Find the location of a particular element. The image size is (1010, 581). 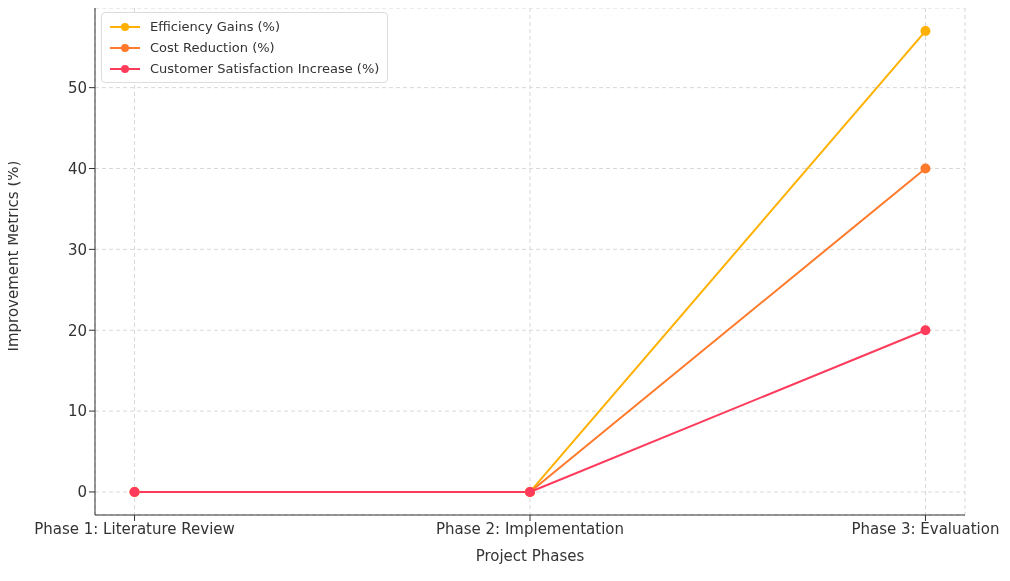

x-tick-label: Phase 2: Implementation is located at coordinates (530, 528).